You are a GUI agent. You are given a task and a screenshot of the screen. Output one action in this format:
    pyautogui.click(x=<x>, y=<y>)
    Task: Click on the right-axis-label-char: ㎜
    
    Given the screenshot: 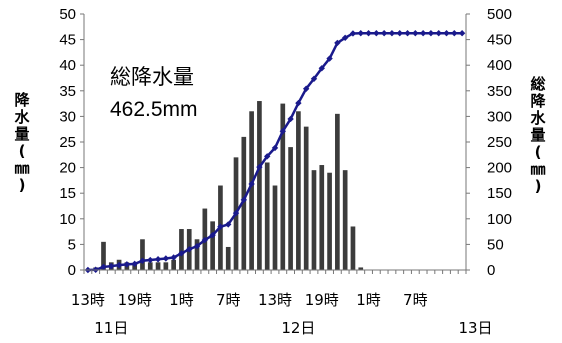 What is the action you would take?
    pyautogui.click(x=538, y=169)
    